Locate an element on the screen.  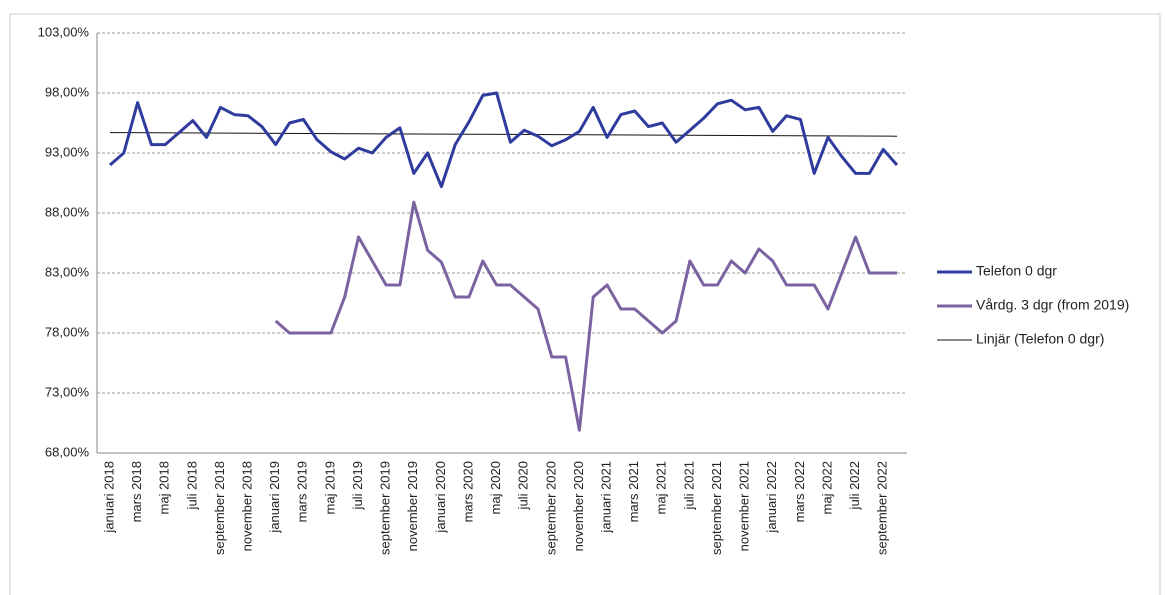
x-tick-label: mars 2019 is located at coordinates (302, 491).